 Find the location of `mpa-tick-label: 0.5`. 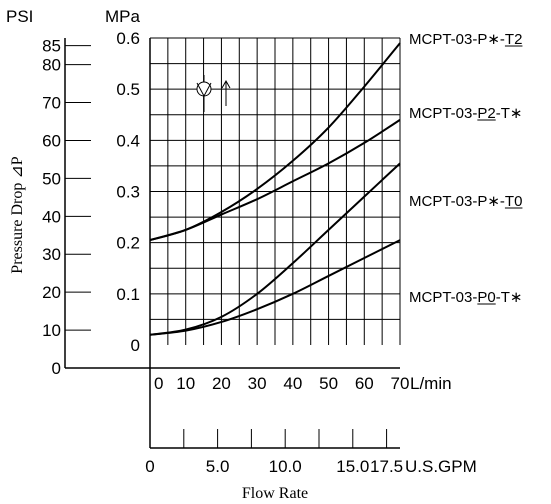

mpa-tick-label: 0.5 is located at coordinates (128, 89).